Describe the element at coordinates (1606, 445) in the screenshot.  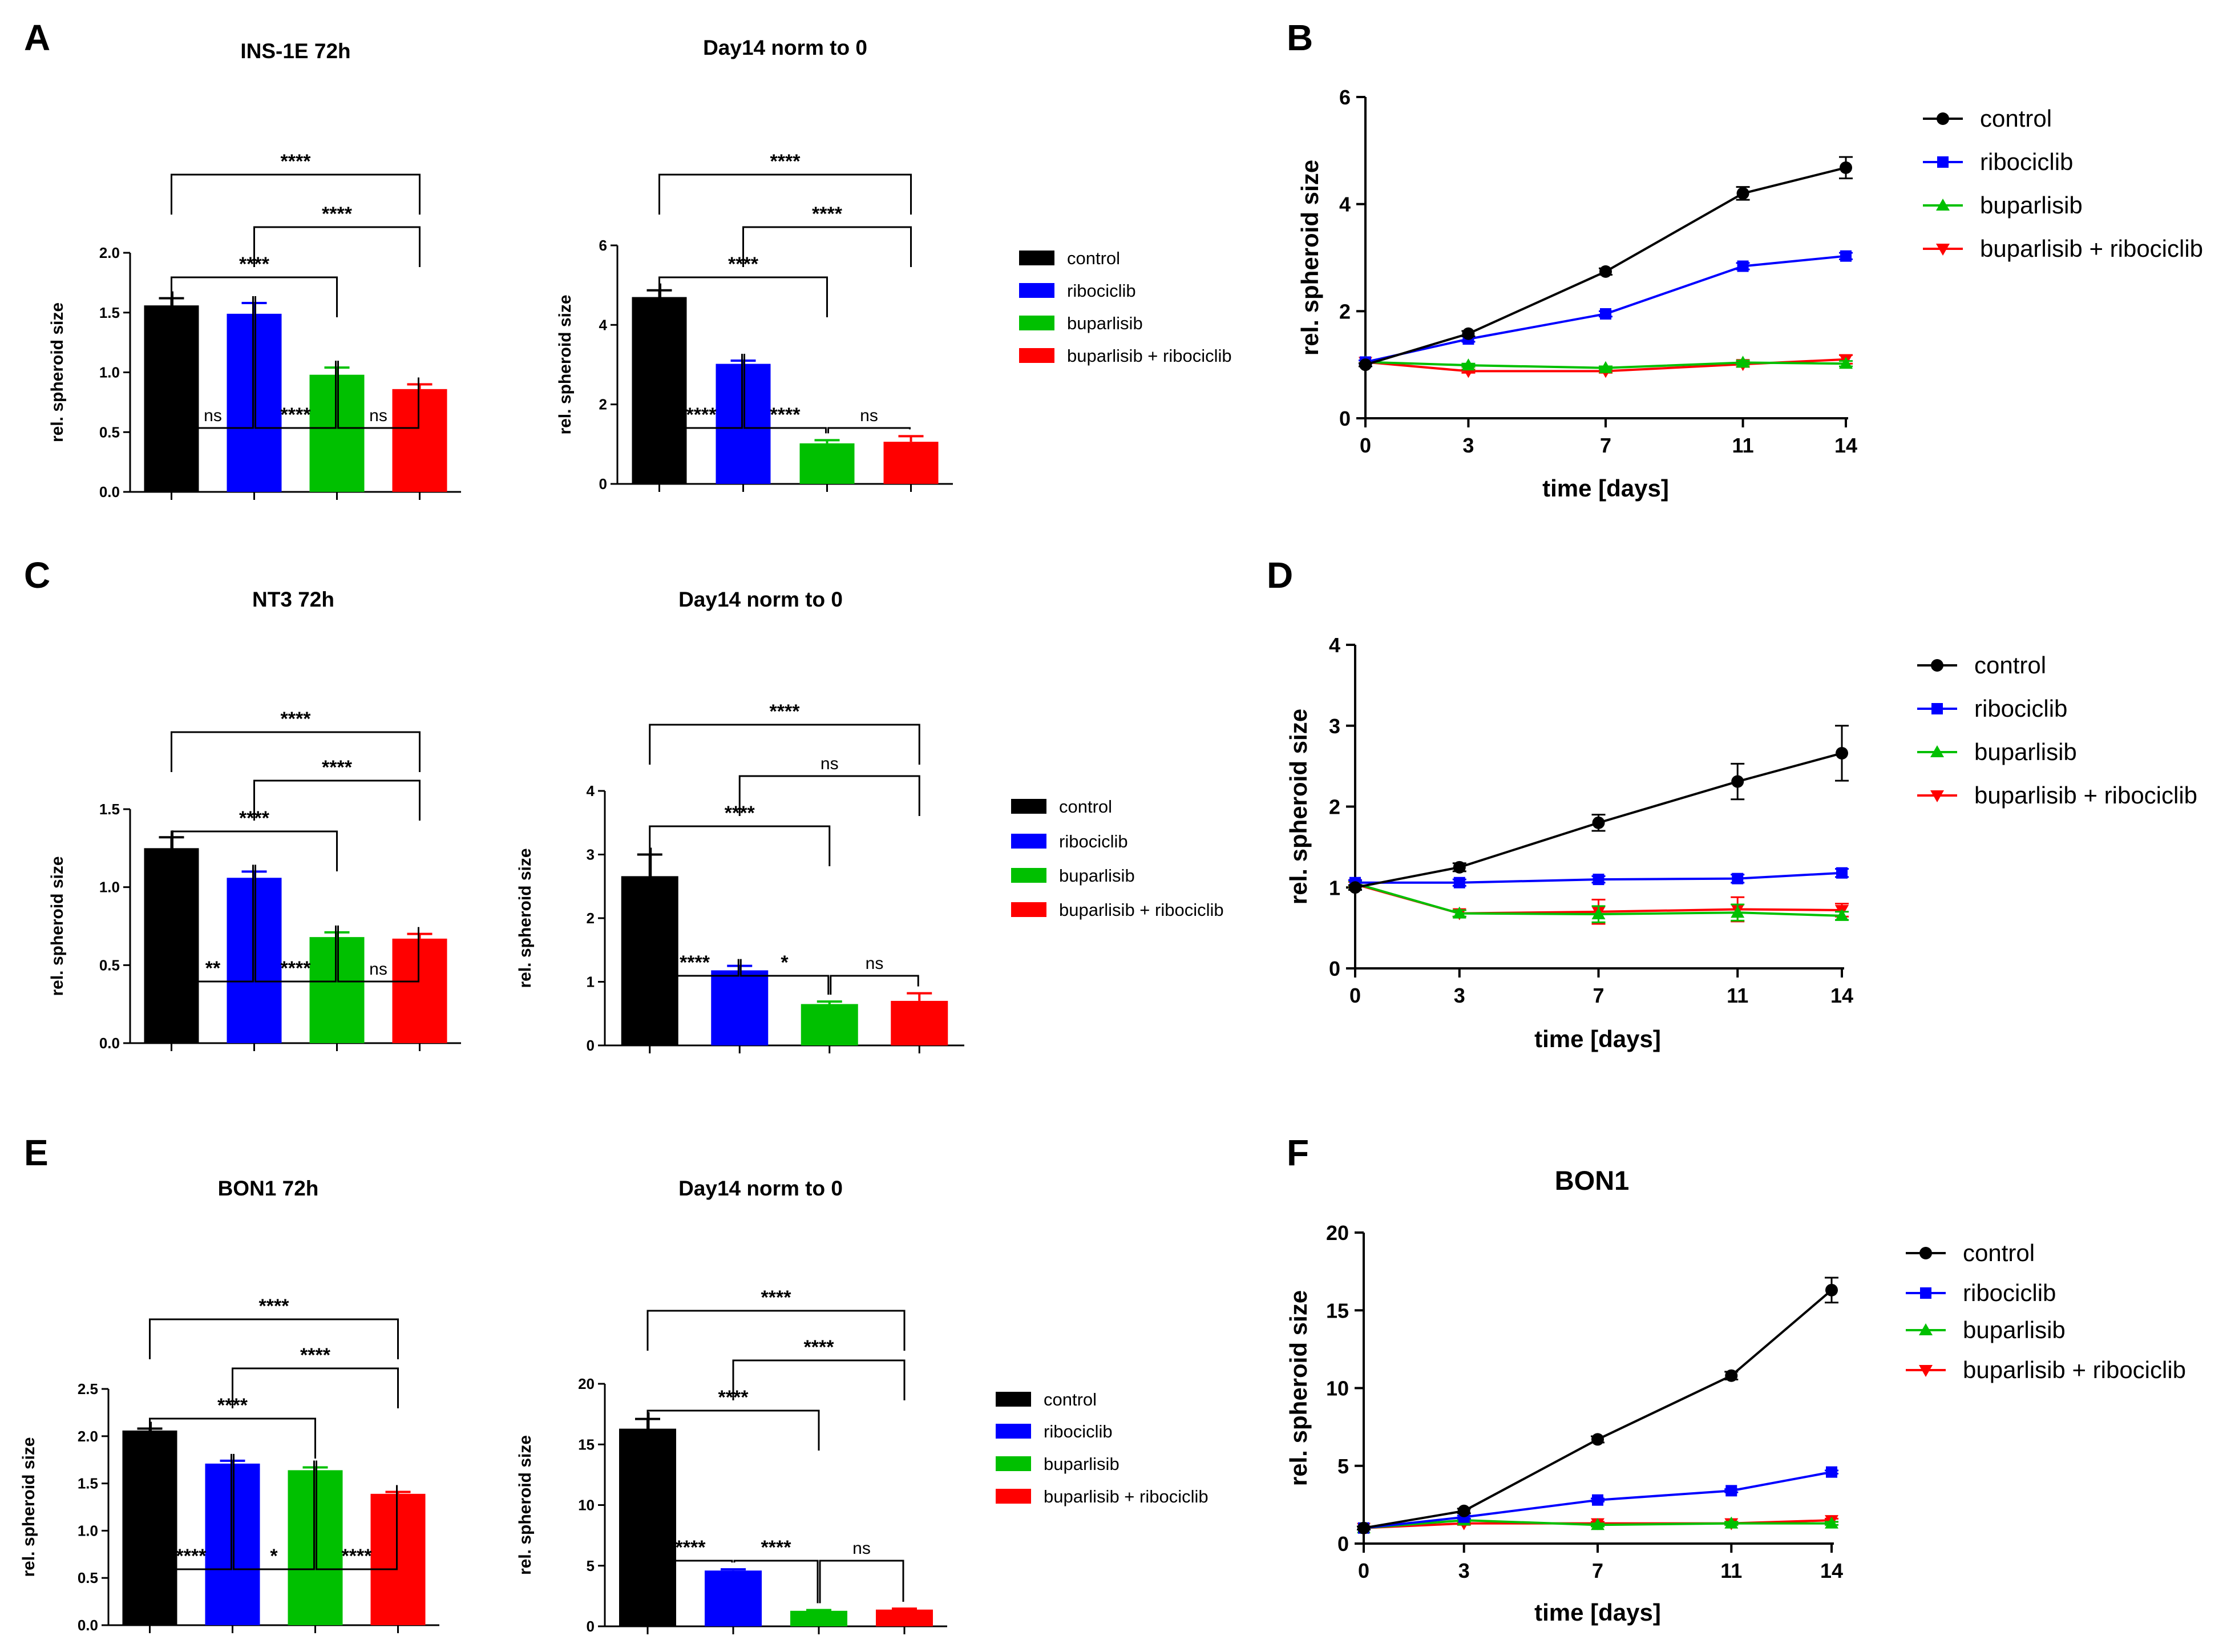
I see `chart-b-xtick-label: 7` at that location.